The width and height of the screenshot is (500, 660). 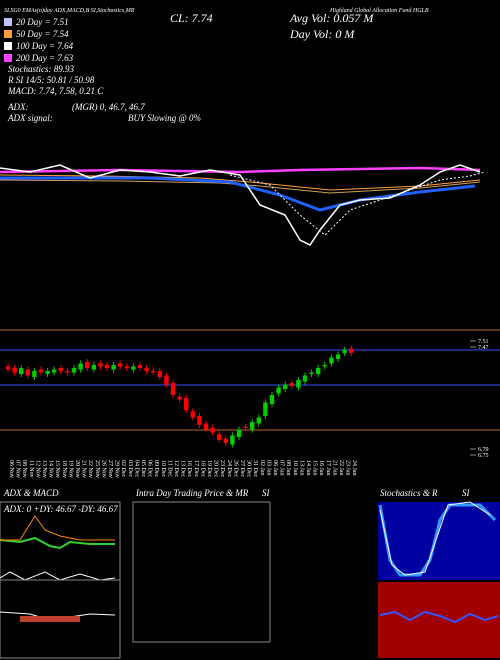 What do you see at coordinates (45, 58) in the screenshot?
I see `ma200: 200 Day = 7.63` at bounding box center [45, 58].